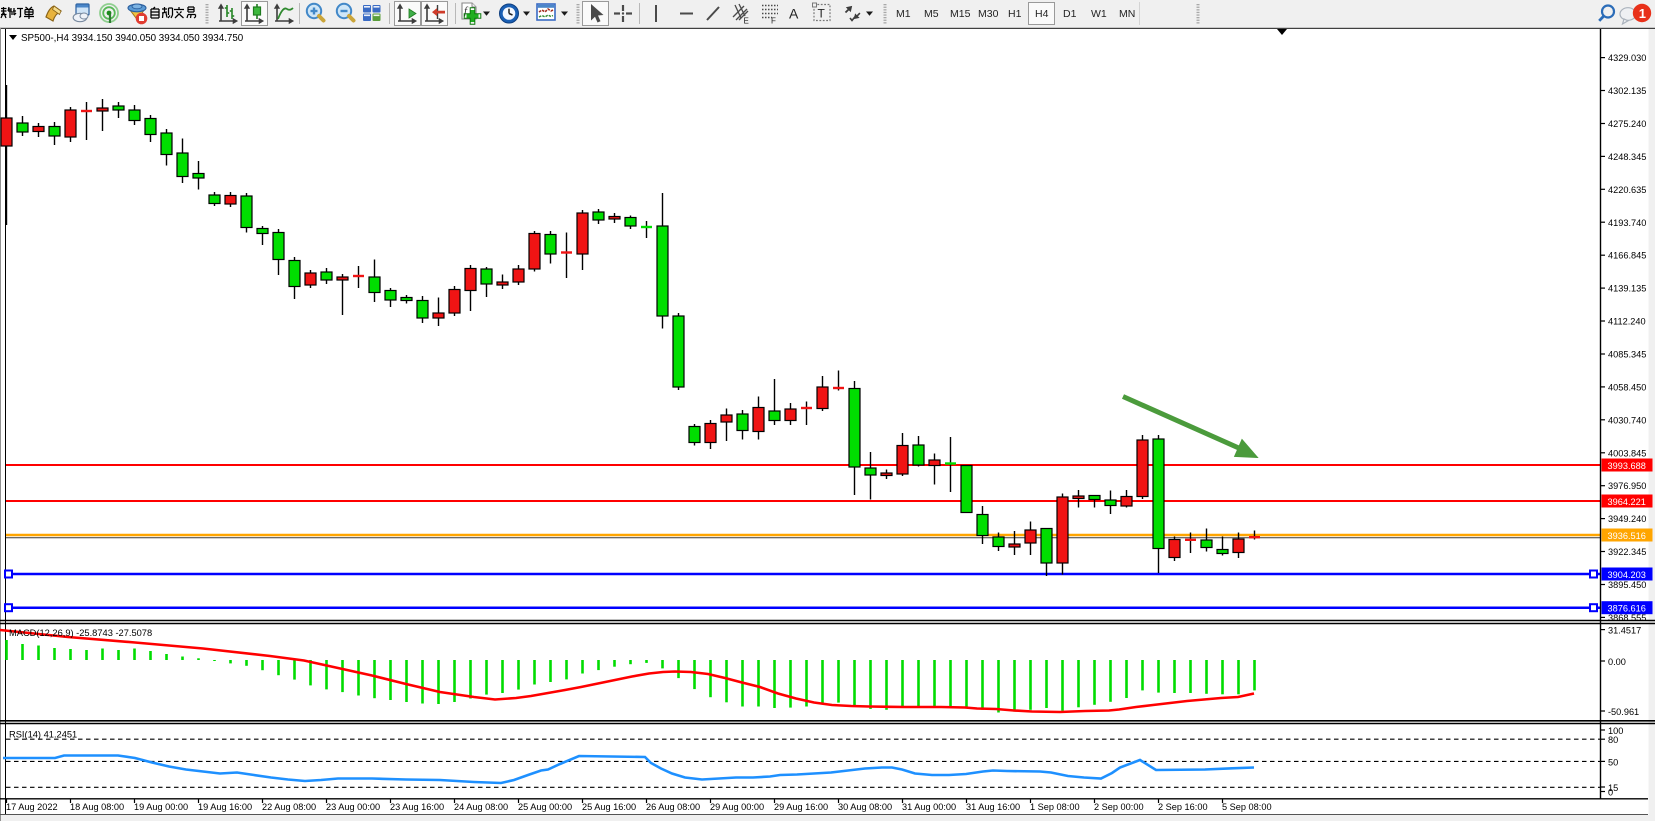 This screenshot has width=1655, height=821. I want to click on svg-text: A, so click(794, 14).